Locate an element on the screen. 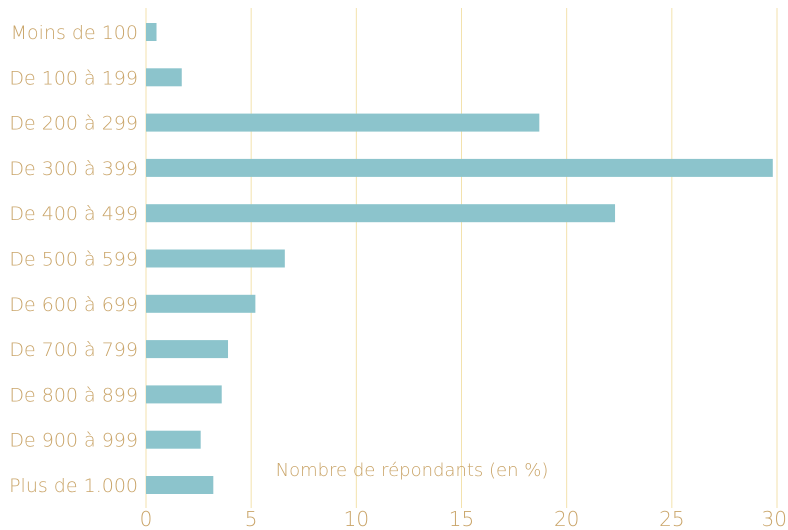 The image size is (788, 530). category-label: De 200 à 299 is located at coordinates (73, 124).